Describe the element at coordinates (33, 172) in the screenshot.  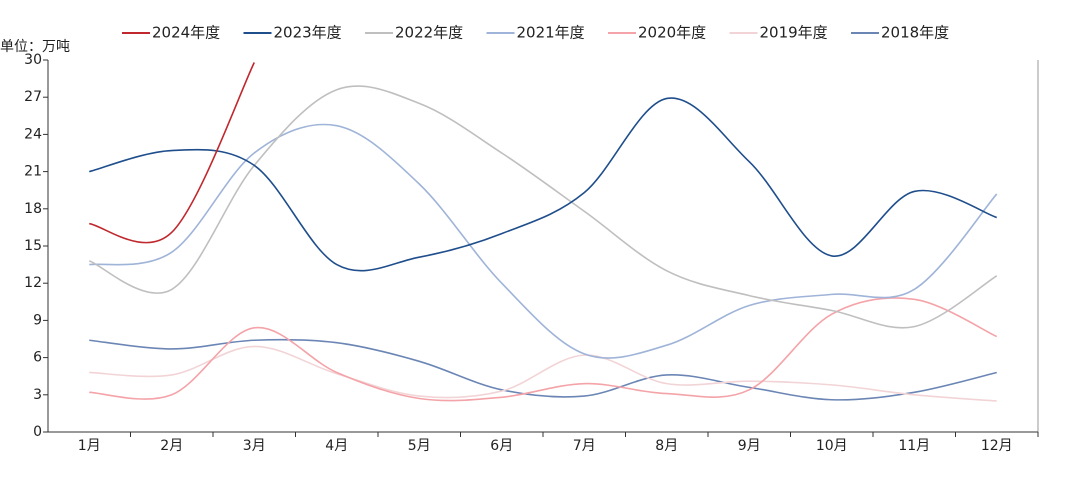
I see `y-tick-label: 21` at that location.